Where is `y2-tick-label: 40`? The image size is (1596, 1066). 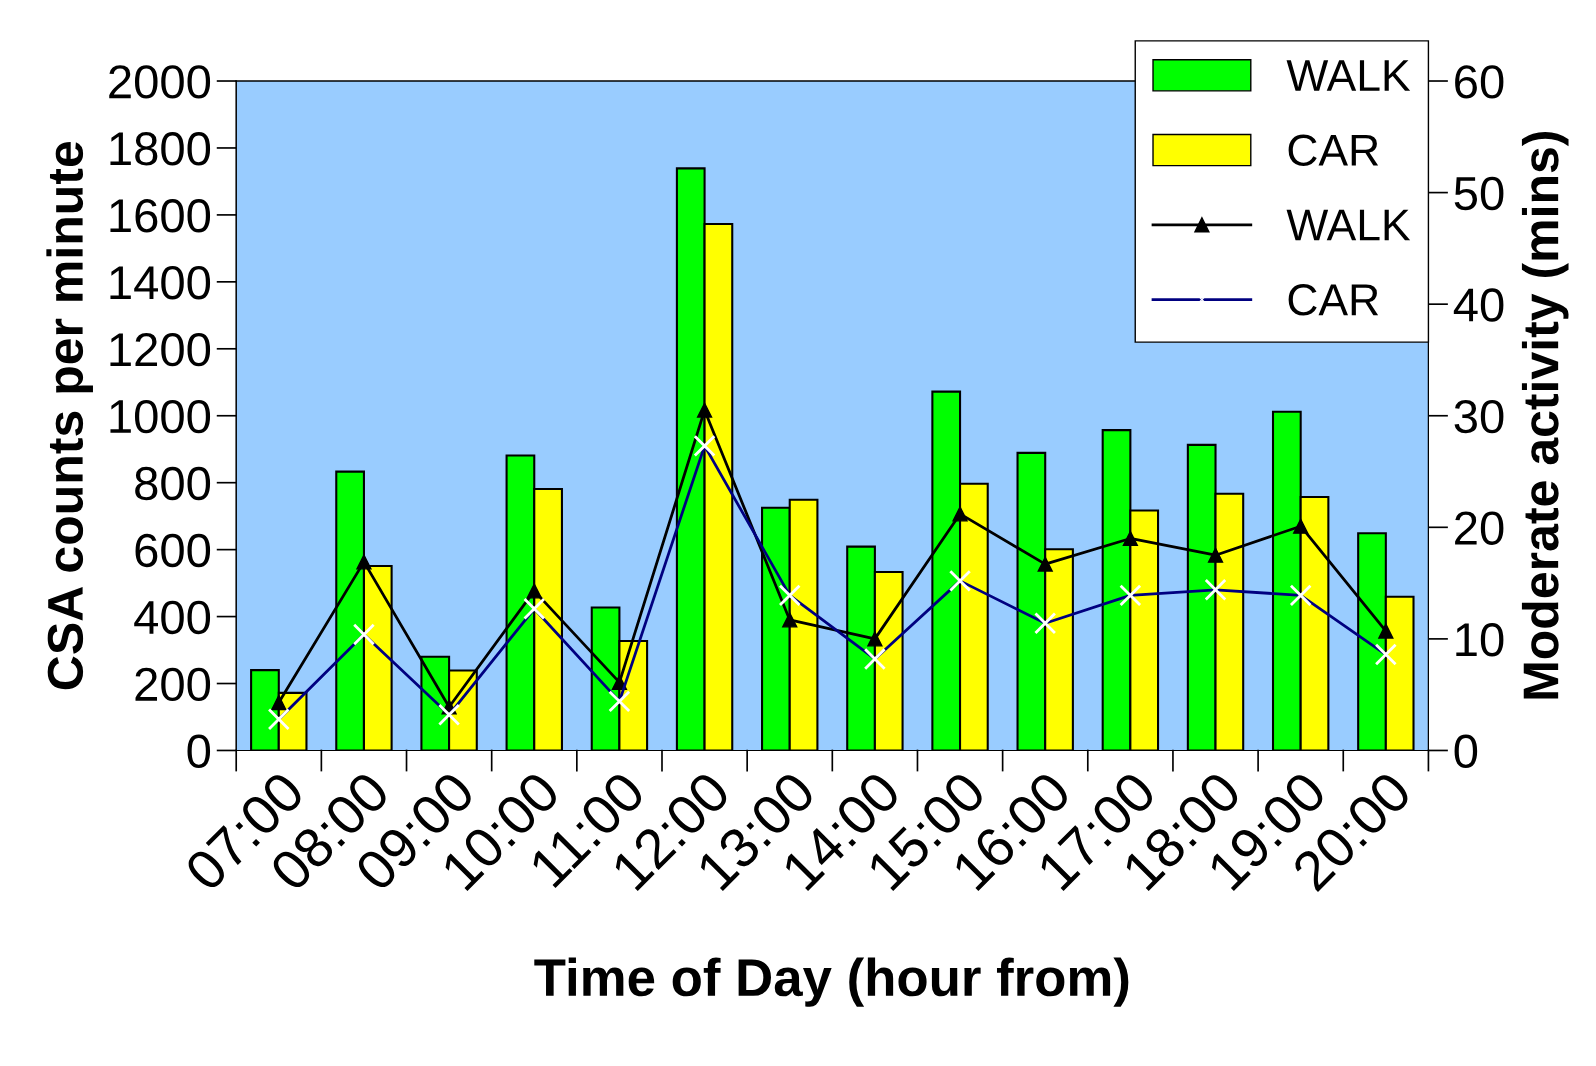
y2-tick-label: 40 is located at coordinates (1478, 305).